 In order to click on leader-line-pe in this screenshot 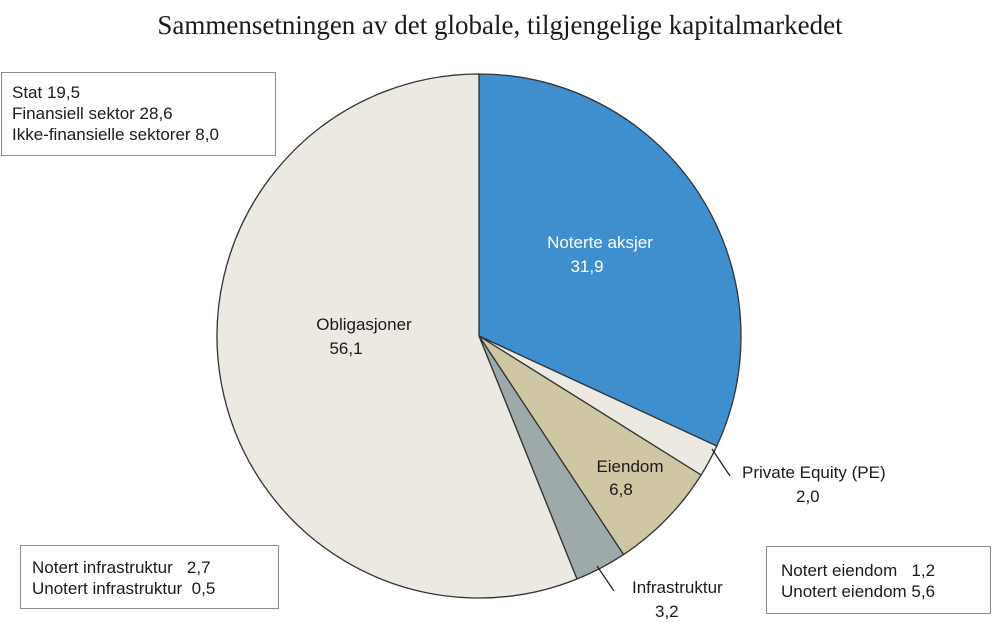, I will do `click(721, 462)`.